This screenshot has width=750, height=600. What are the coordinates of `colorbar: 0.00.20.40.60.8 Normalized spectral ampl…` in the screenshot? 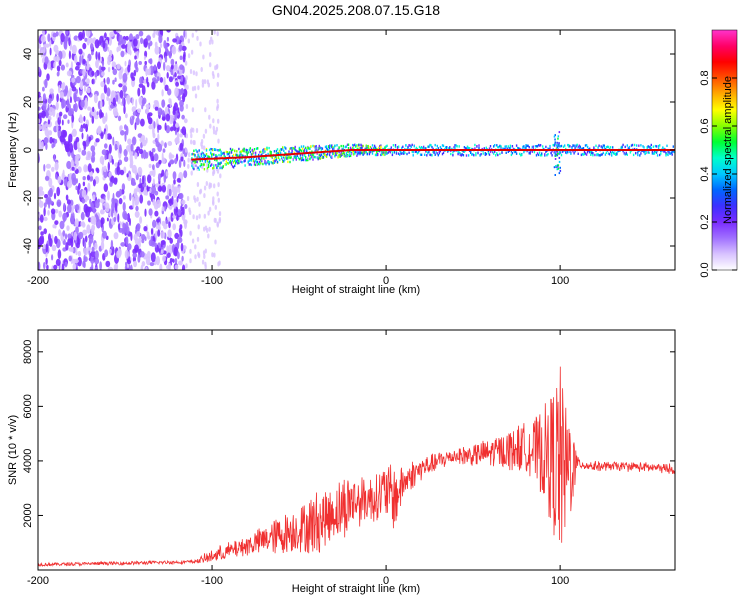 It's located at (718, 153).